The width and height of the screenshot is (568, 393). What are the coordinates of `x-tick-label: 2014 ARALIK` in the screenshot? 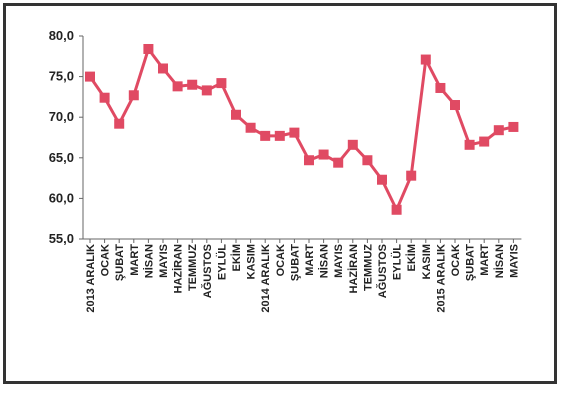 It's located at (266, 278).